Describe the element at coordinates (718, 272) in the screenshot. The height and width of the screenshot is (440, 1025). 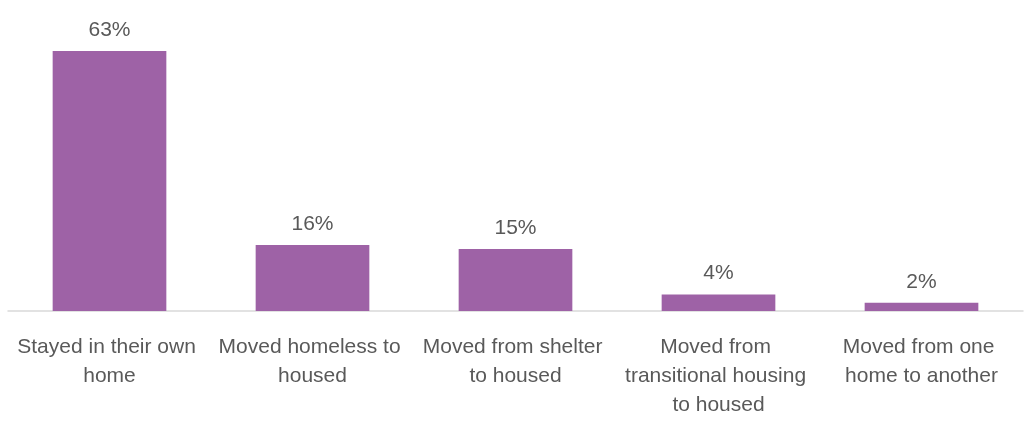
I see `data-label: 4%` at that location.